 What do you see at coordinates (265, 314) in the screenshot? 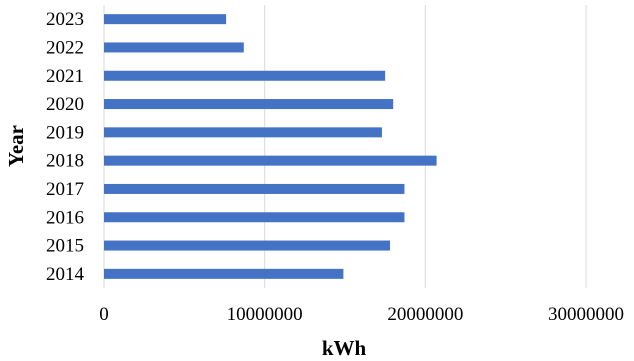
I see `x-tick-label: 10000000` at bounding box center [265, 314].